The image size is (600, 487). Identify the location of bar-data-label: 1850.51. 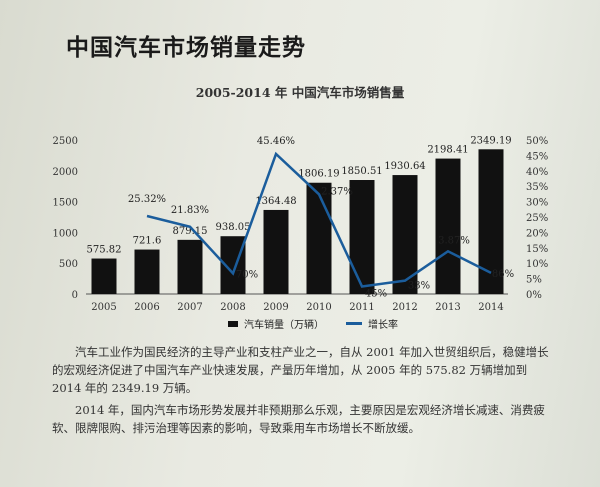
(361, 171).